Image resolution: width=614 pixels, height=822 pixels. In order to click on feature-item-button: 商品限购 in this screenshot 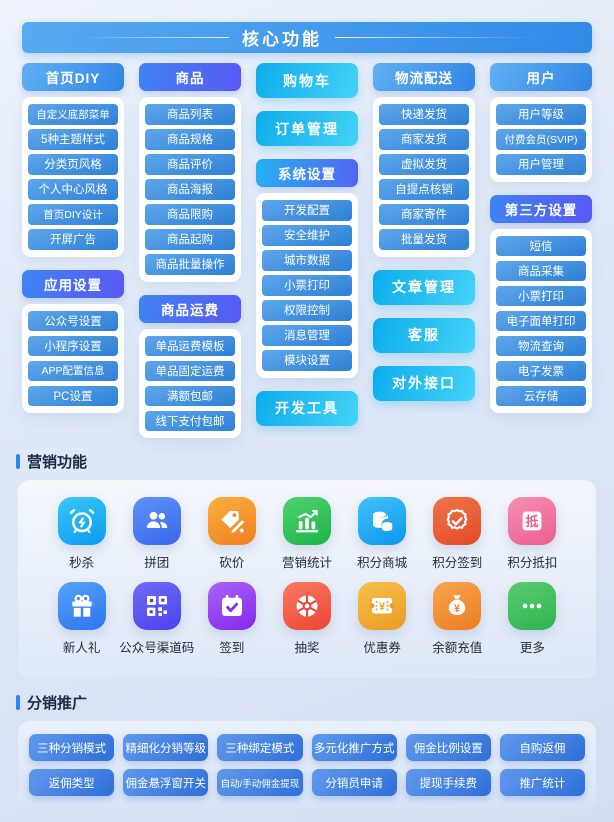, I will do `click(190, 214)`.